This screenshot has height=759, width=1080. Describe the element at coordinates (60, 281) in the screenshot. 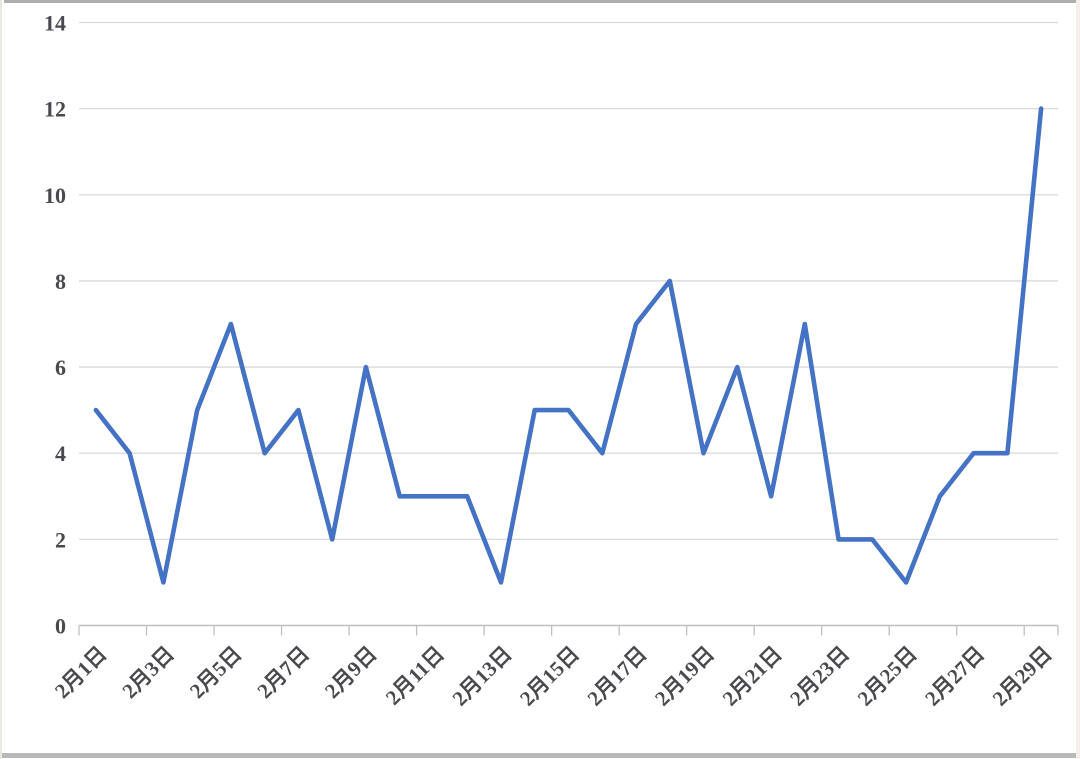

I see `y-tick-label: 8` at that location.